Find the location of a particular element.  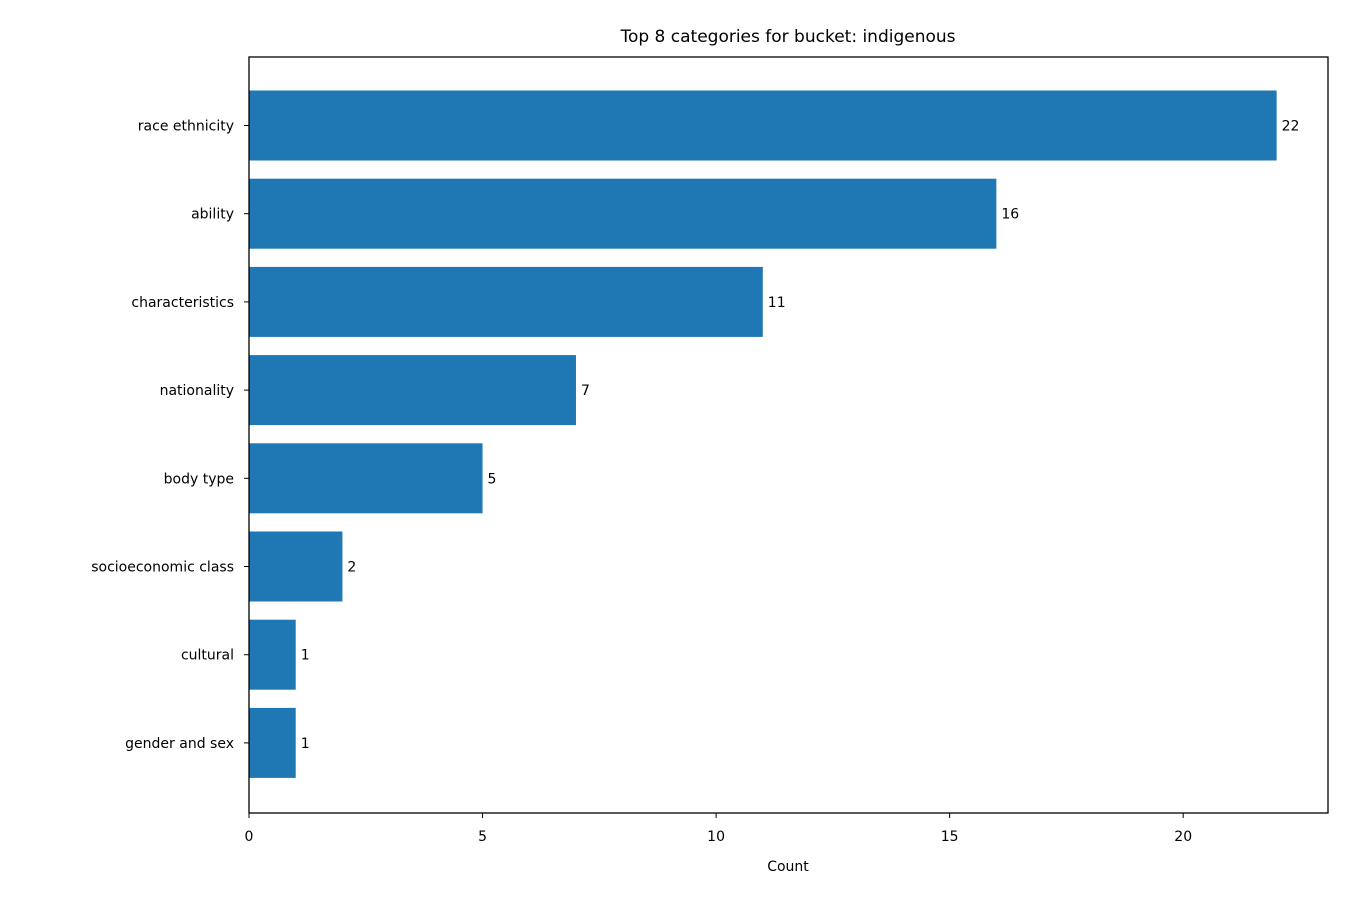

x-axis-ticks: 0 5 10 15 20 is located at coordinates (718, 829).